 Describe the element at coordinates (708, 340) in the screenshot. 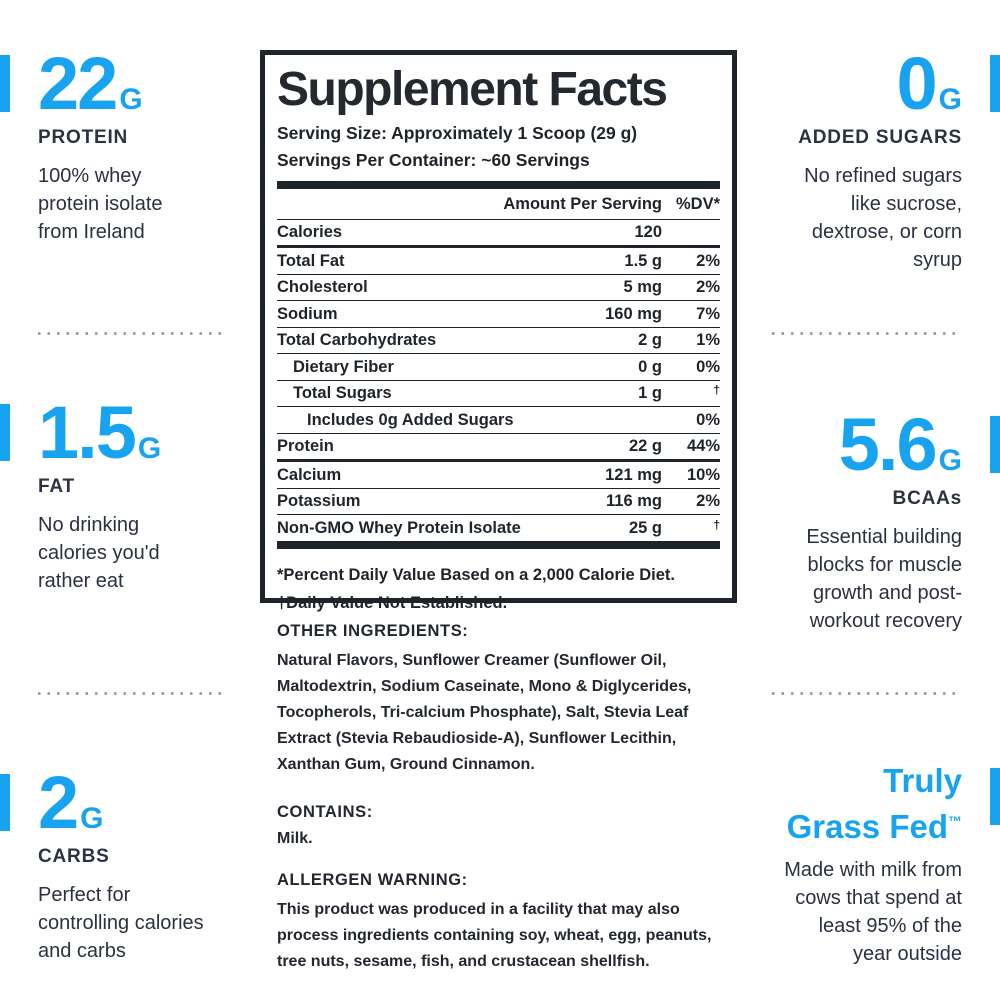

I see `nutrient-dv: 1%` at that location.